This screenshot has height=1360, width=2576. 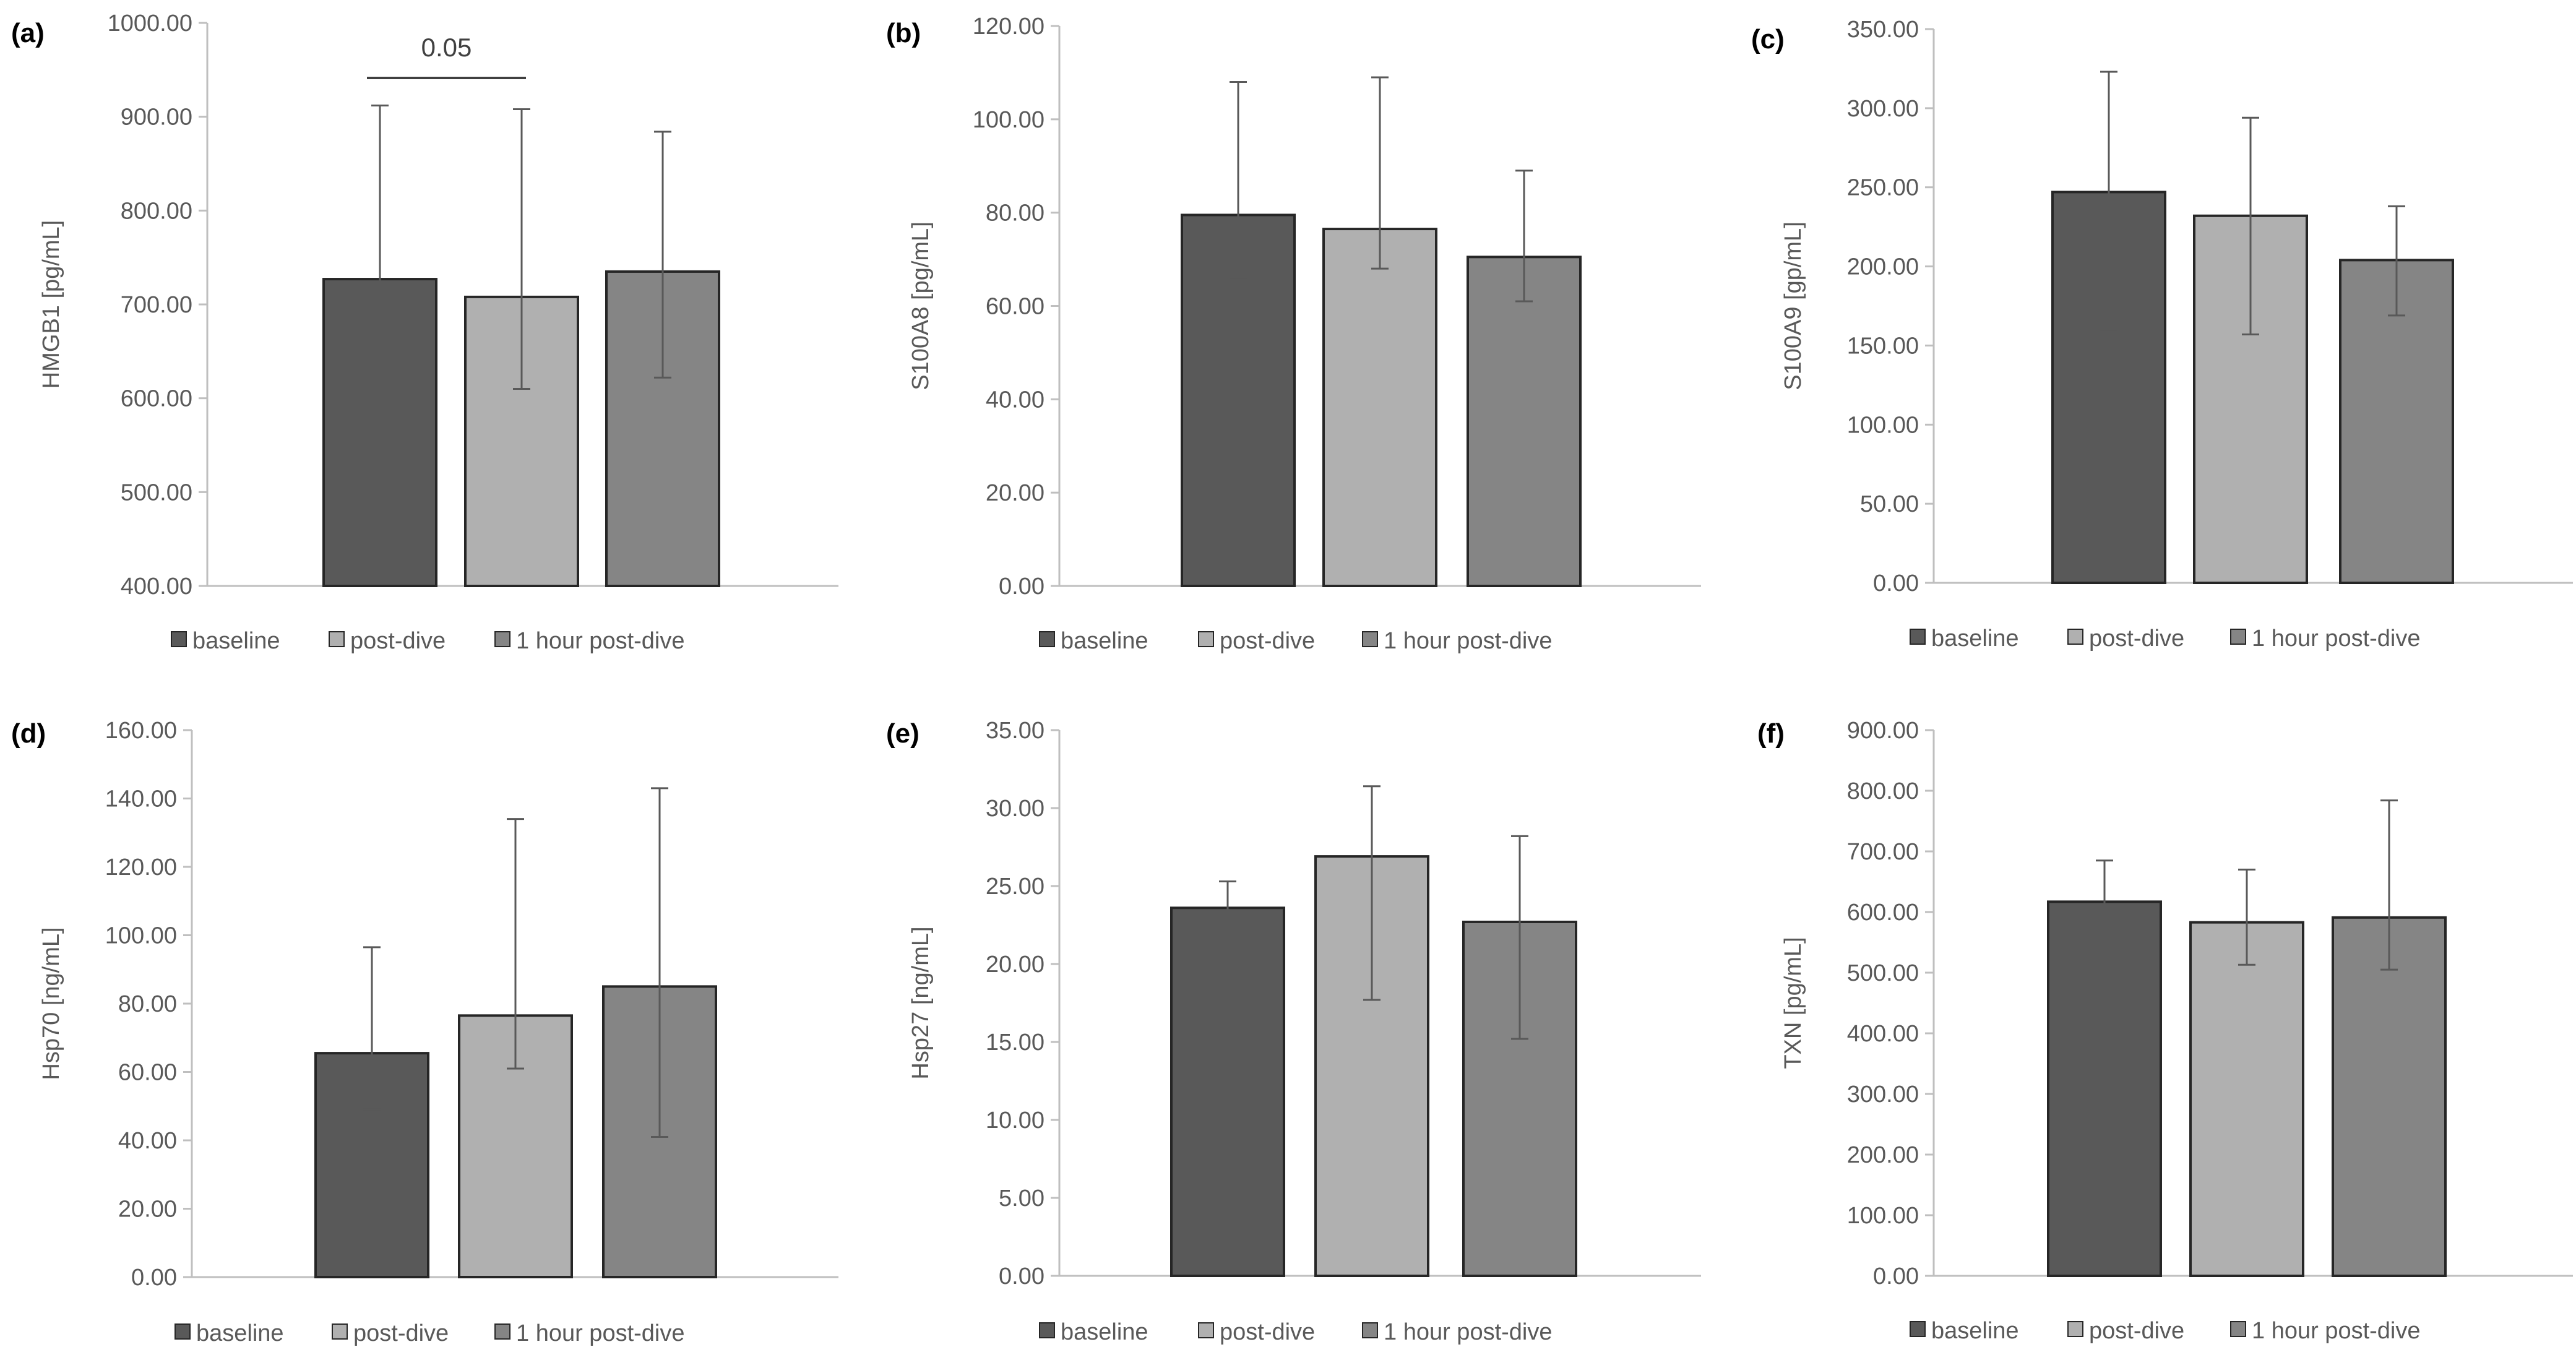 I want to click on y-tick-label: 25.00, so click(x=1015, y=887).